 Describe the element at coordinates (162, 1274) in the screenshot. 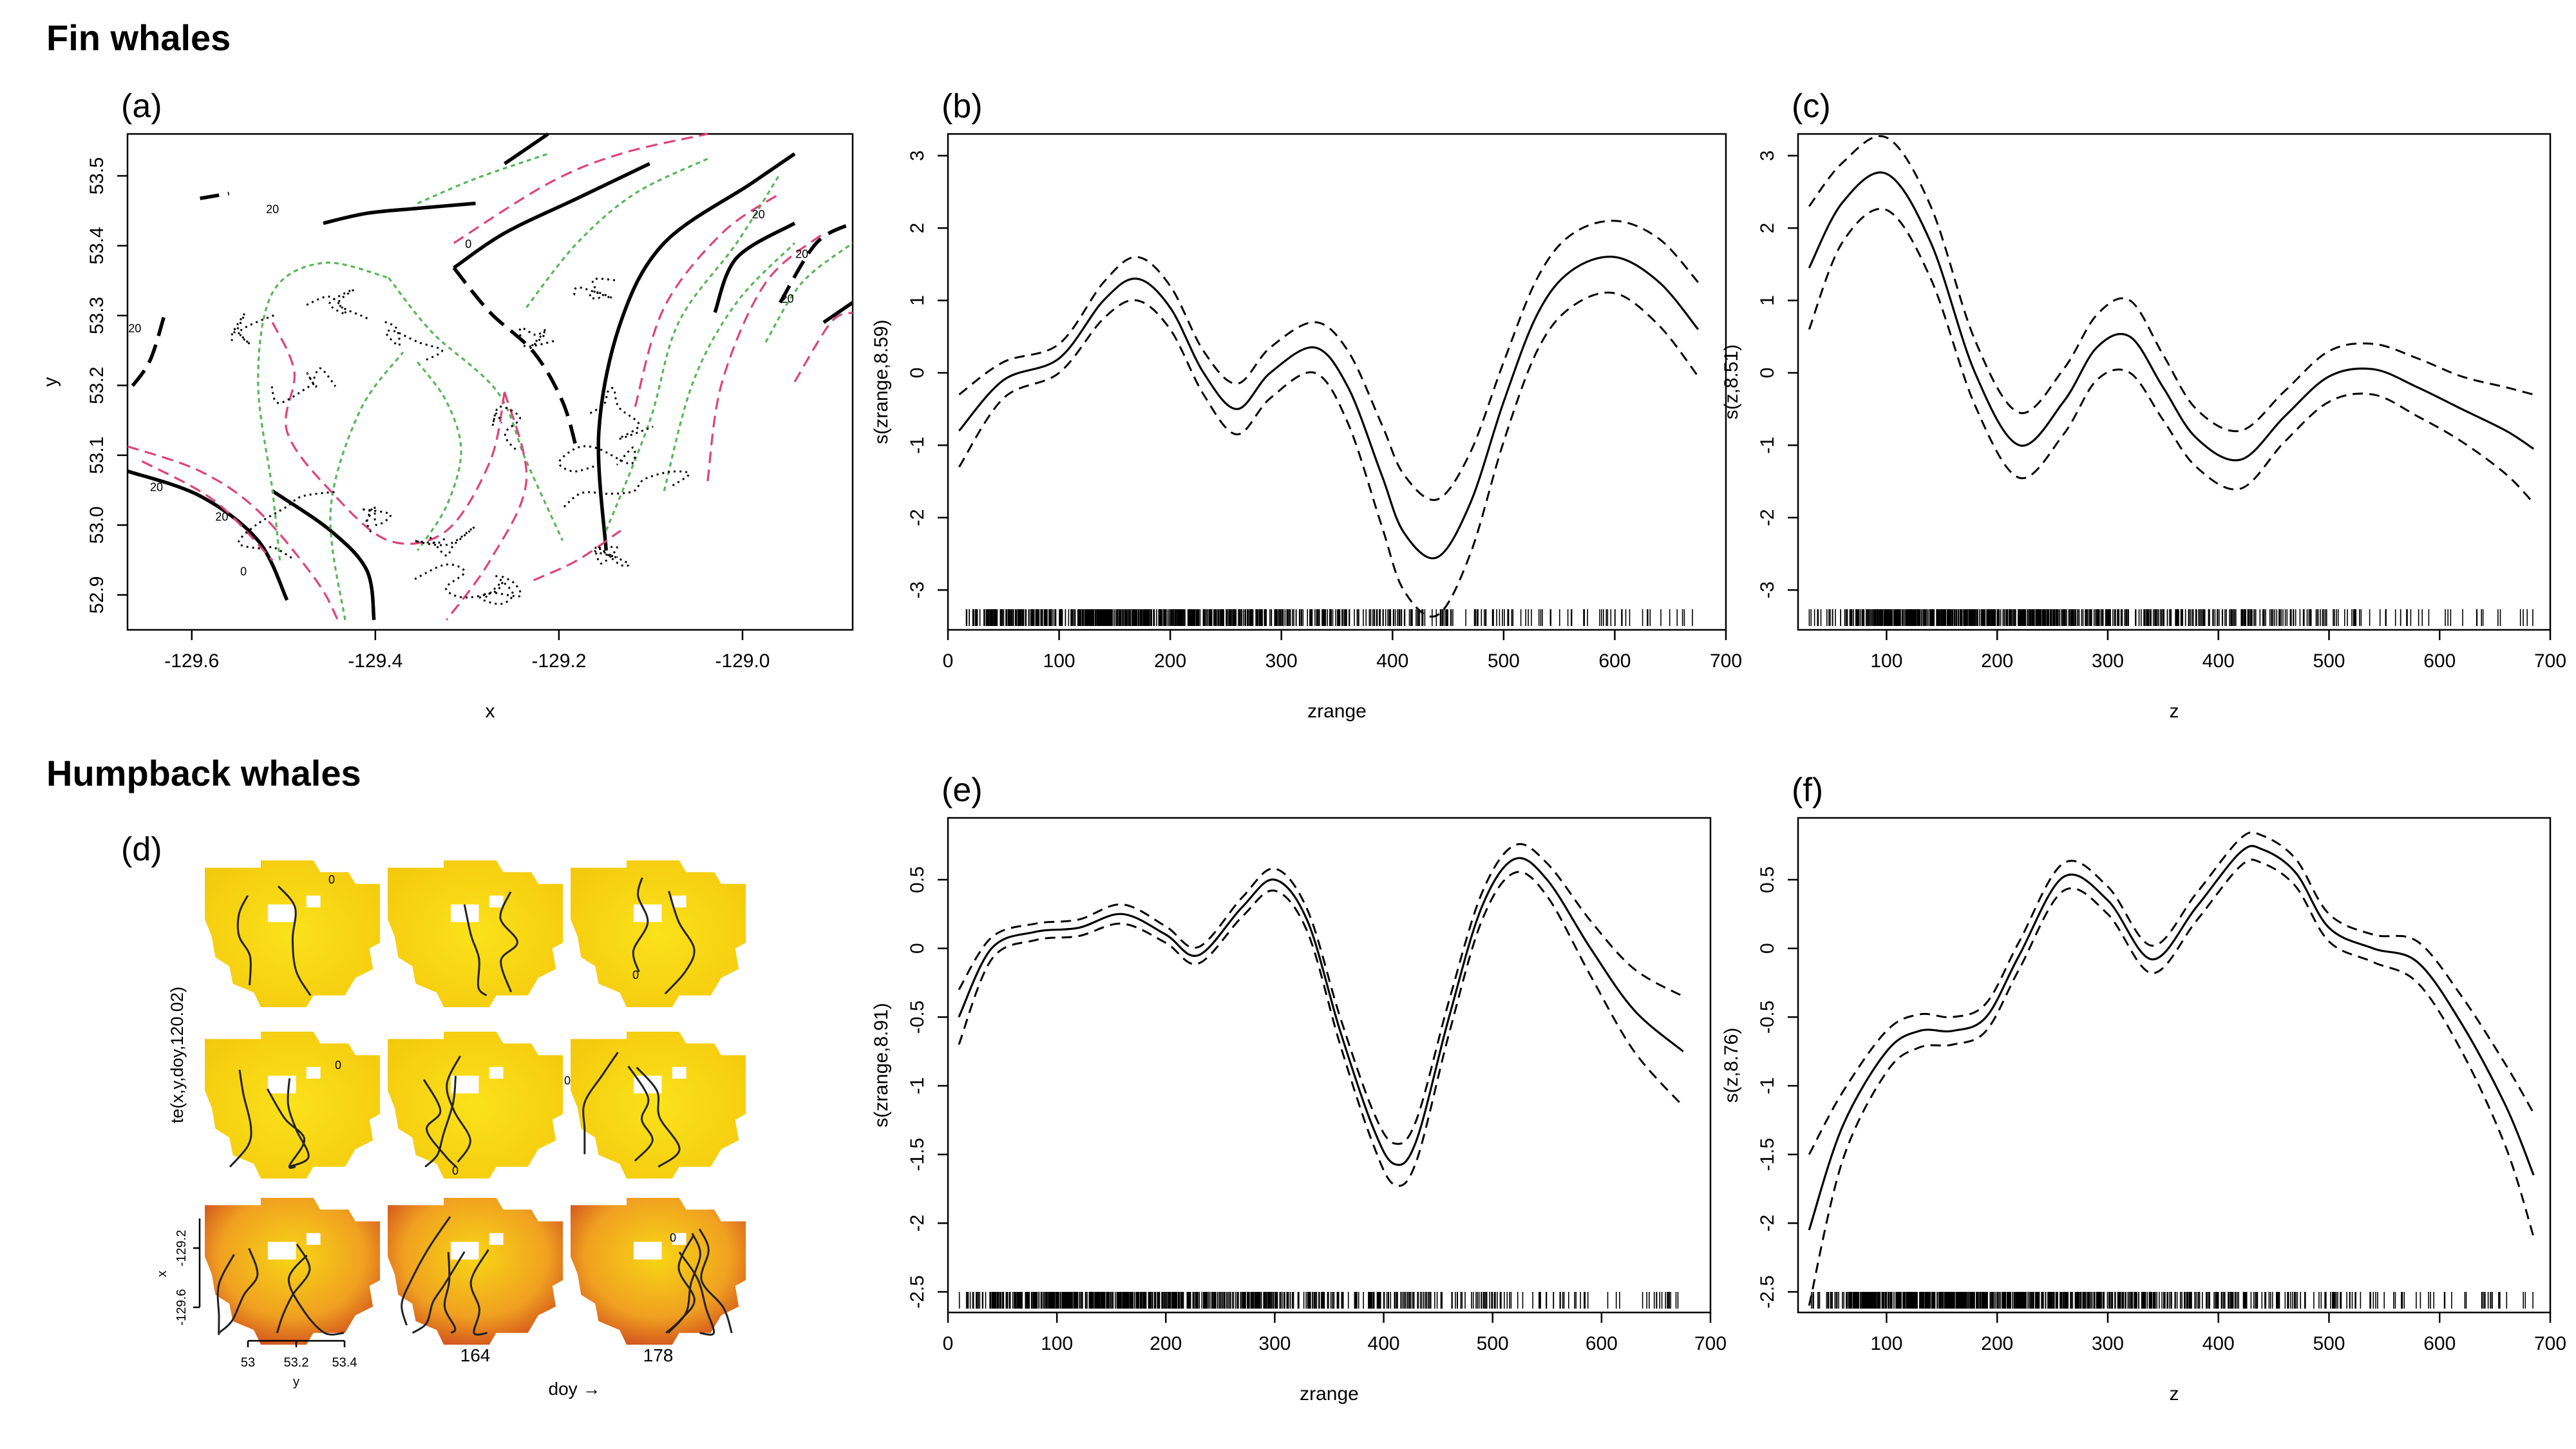

I see `inner-y-axis-label: x` at that location.